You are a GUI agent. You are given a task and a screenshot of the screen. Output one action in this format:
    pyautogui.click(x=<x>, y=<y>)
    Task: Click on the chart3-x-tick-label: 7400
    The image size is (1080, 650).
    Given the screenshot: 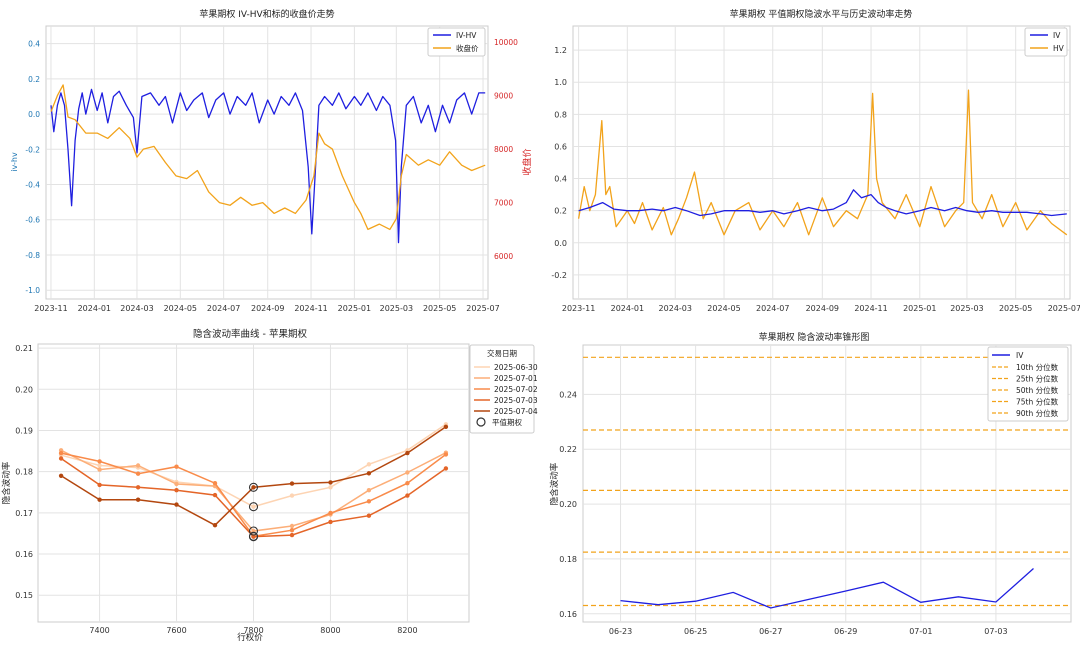 What is the action you would take?
    pyautogui.click(x=99, y=630)
    